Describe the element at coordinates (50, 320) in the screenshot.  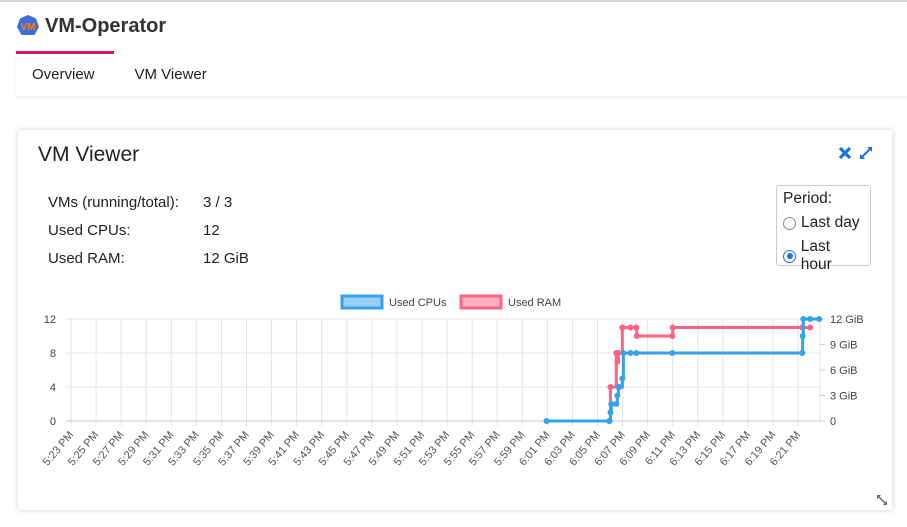
I see `y-left-tick-label: 12` at that location.